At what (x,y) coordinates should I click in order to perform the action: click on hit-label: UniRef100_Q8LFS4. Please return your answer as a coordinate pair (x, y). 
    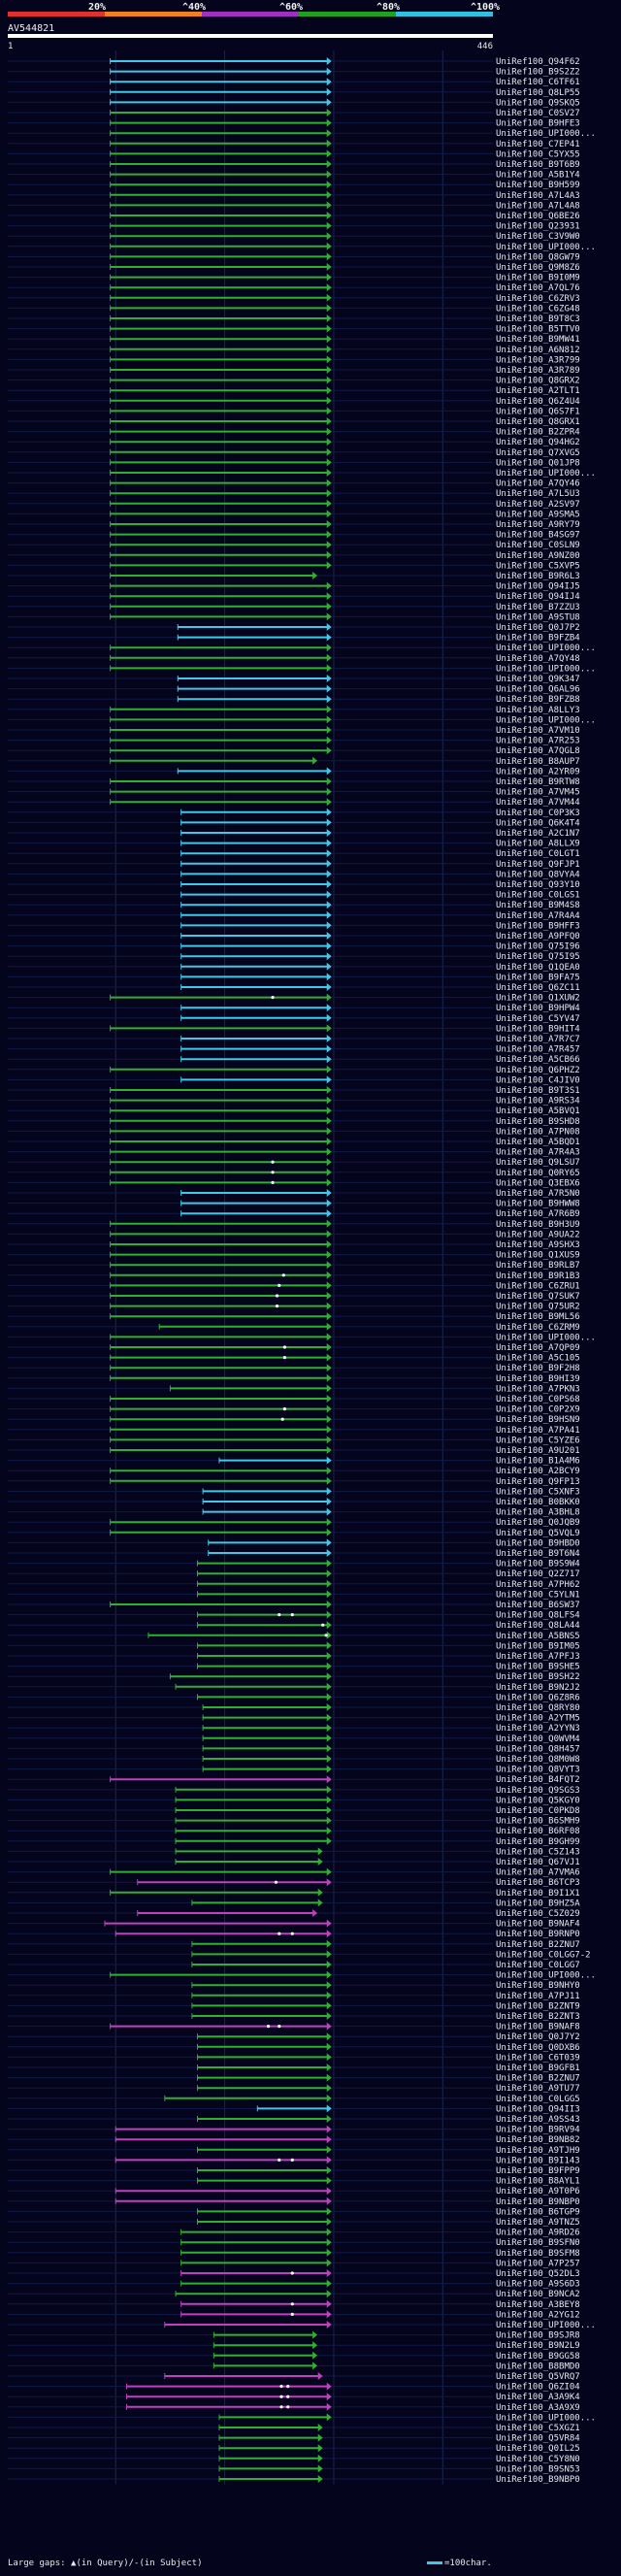
    Looking at the image, I should click on (538, 1616).